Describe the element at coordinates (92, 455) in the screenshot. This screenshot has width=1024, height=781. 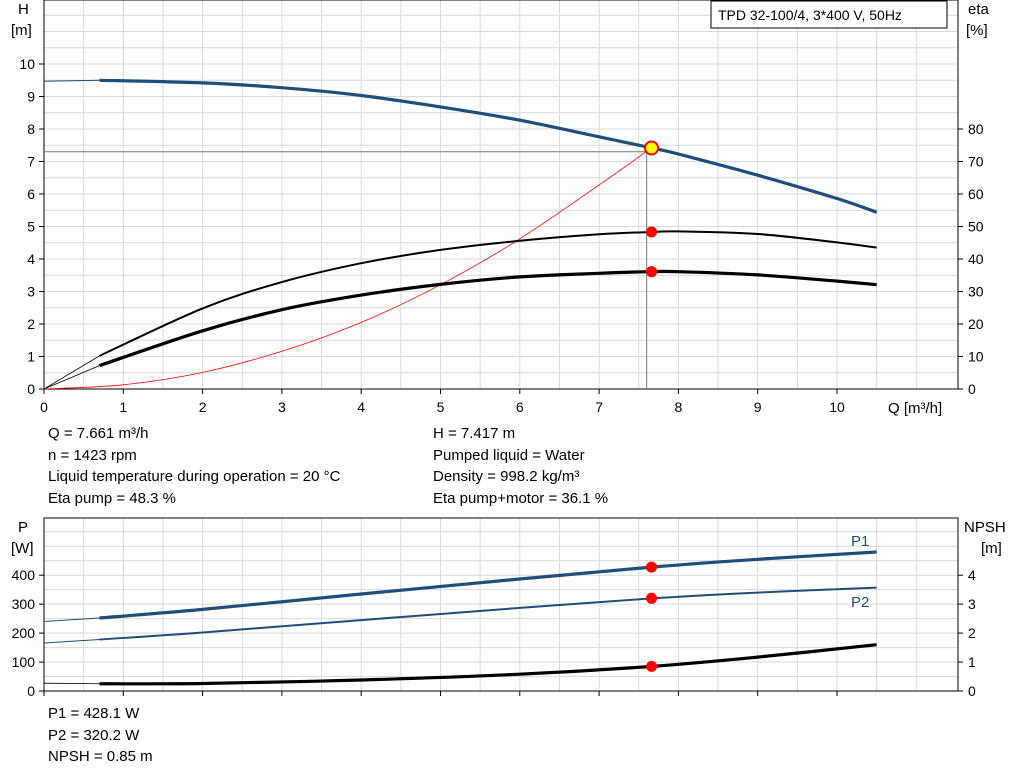
I see `info-speed: n = 1423 rpm` at that location.